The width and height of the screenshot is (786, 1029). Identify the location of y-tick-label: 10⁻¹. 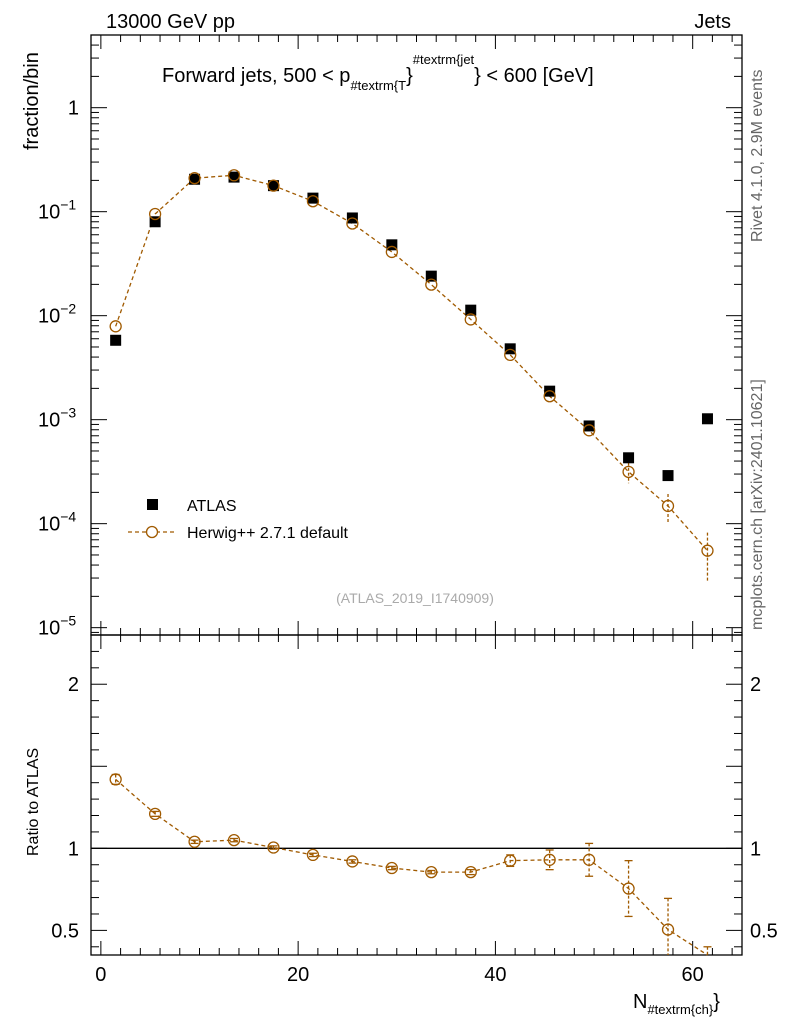
(57, 210).